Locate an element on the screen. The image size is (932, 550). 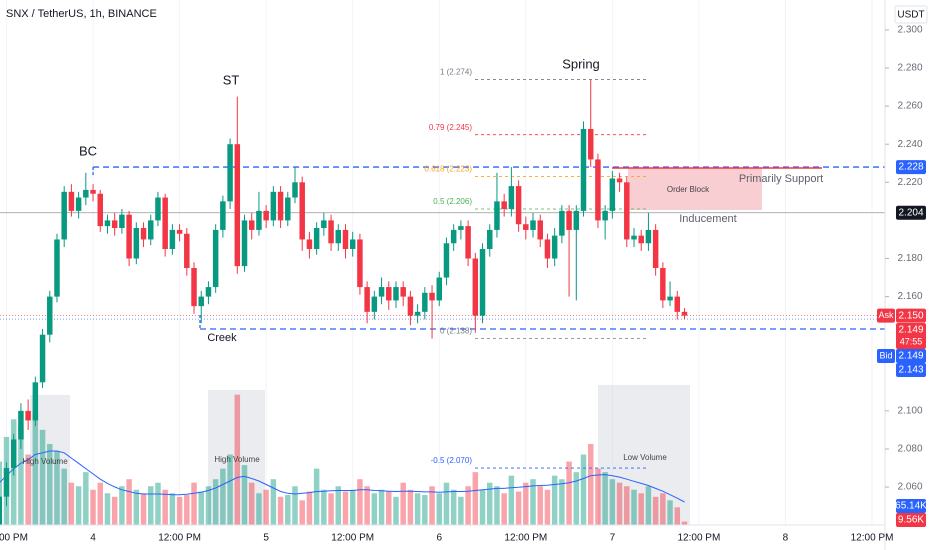
fib-label: 0 (2.138) is located at coordinates (456, 331).